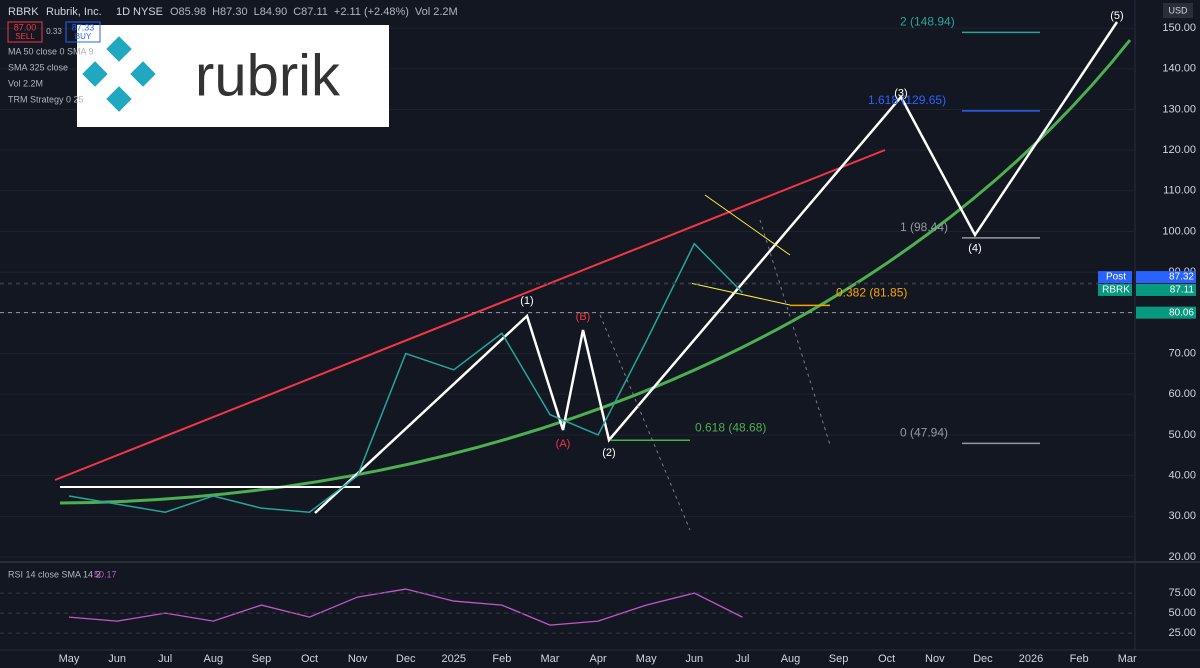 The image size is (1200, 668). Describe the element at coordinates (148, 12) in the screenshot. I see `exchange: NYSE` at that location.